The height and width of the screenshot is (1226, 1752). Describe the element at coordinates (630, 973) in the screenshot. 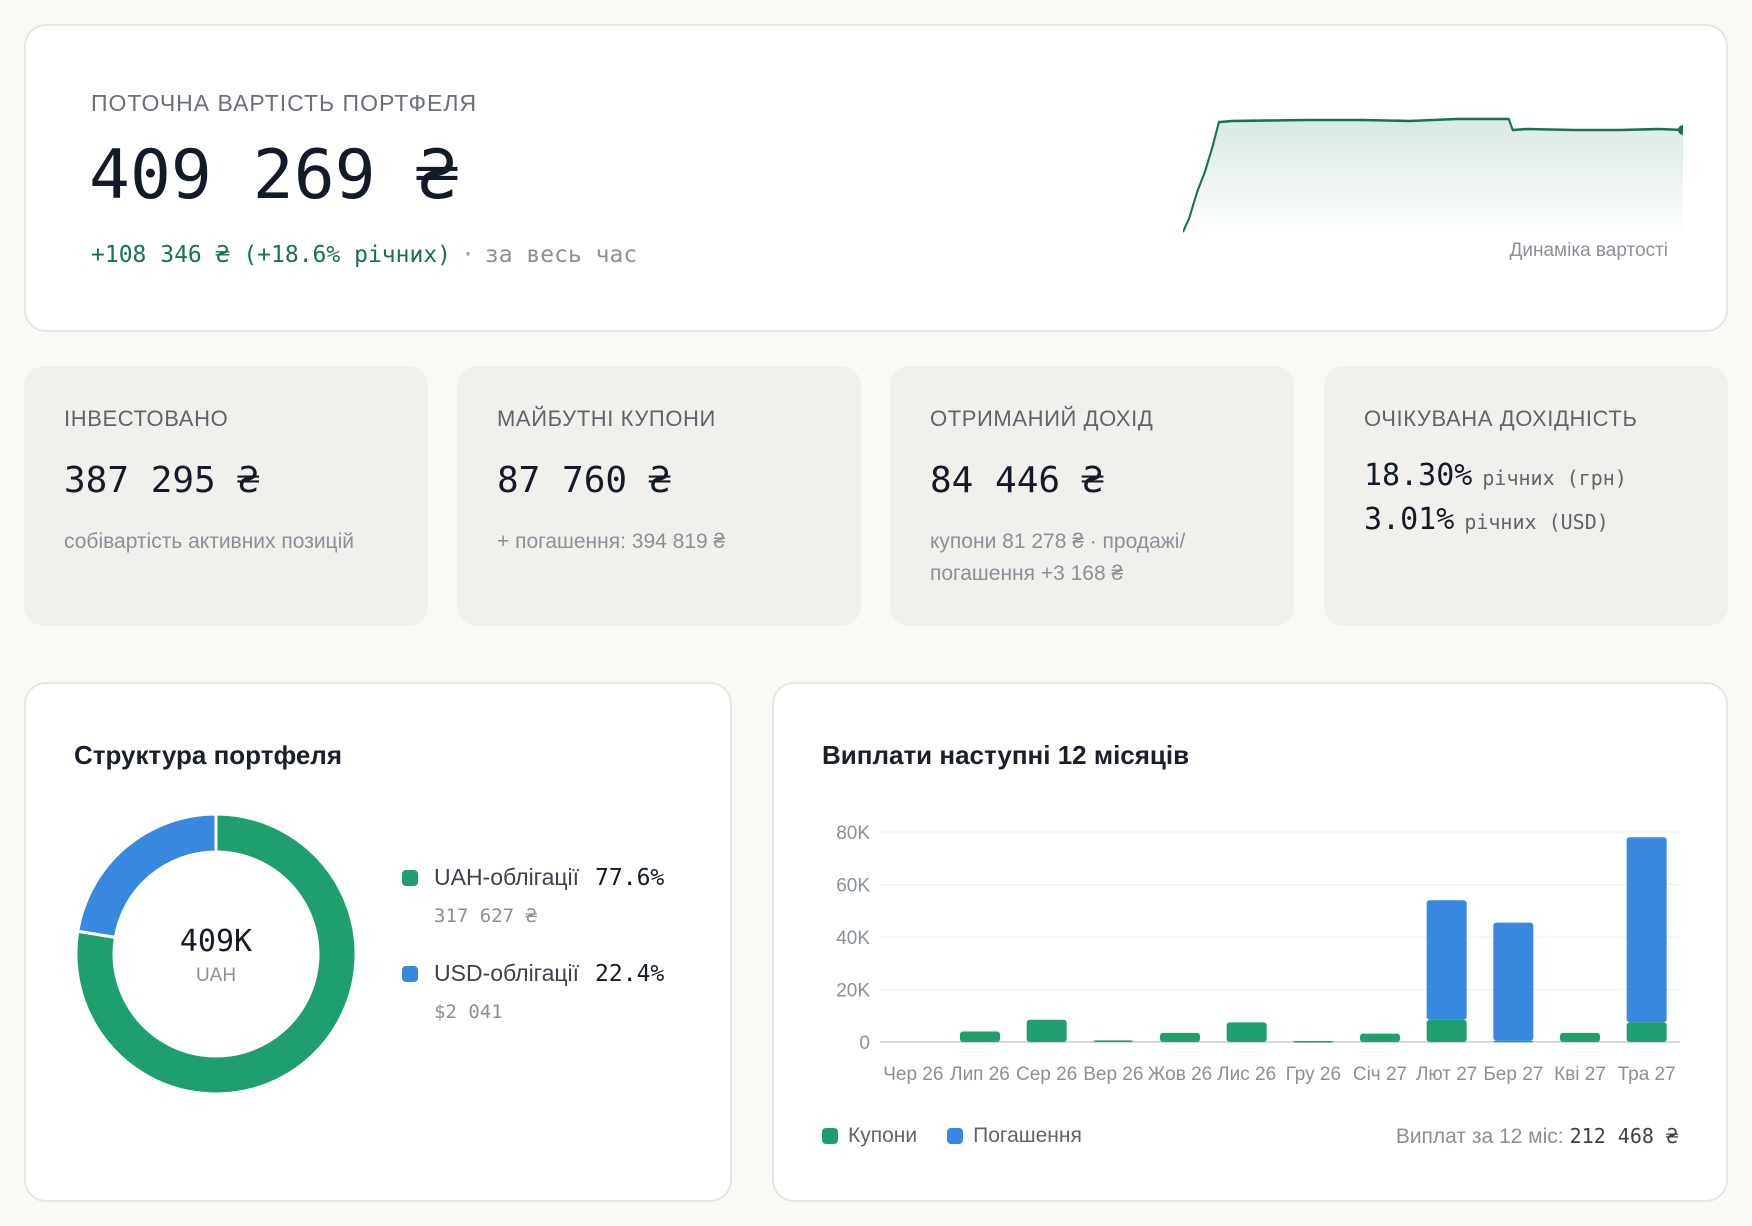

I see `legend-percent: 22.4%` at that location.